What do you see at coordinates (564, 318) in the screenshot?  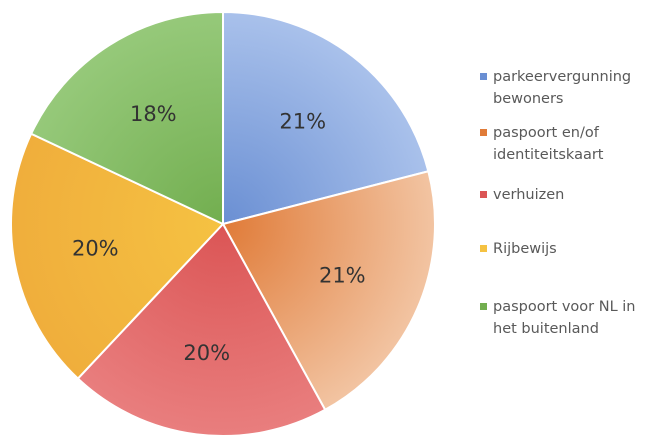 I see `legend-label: paspoort voor NL in het buitenland` at bounding box center [564, 318].